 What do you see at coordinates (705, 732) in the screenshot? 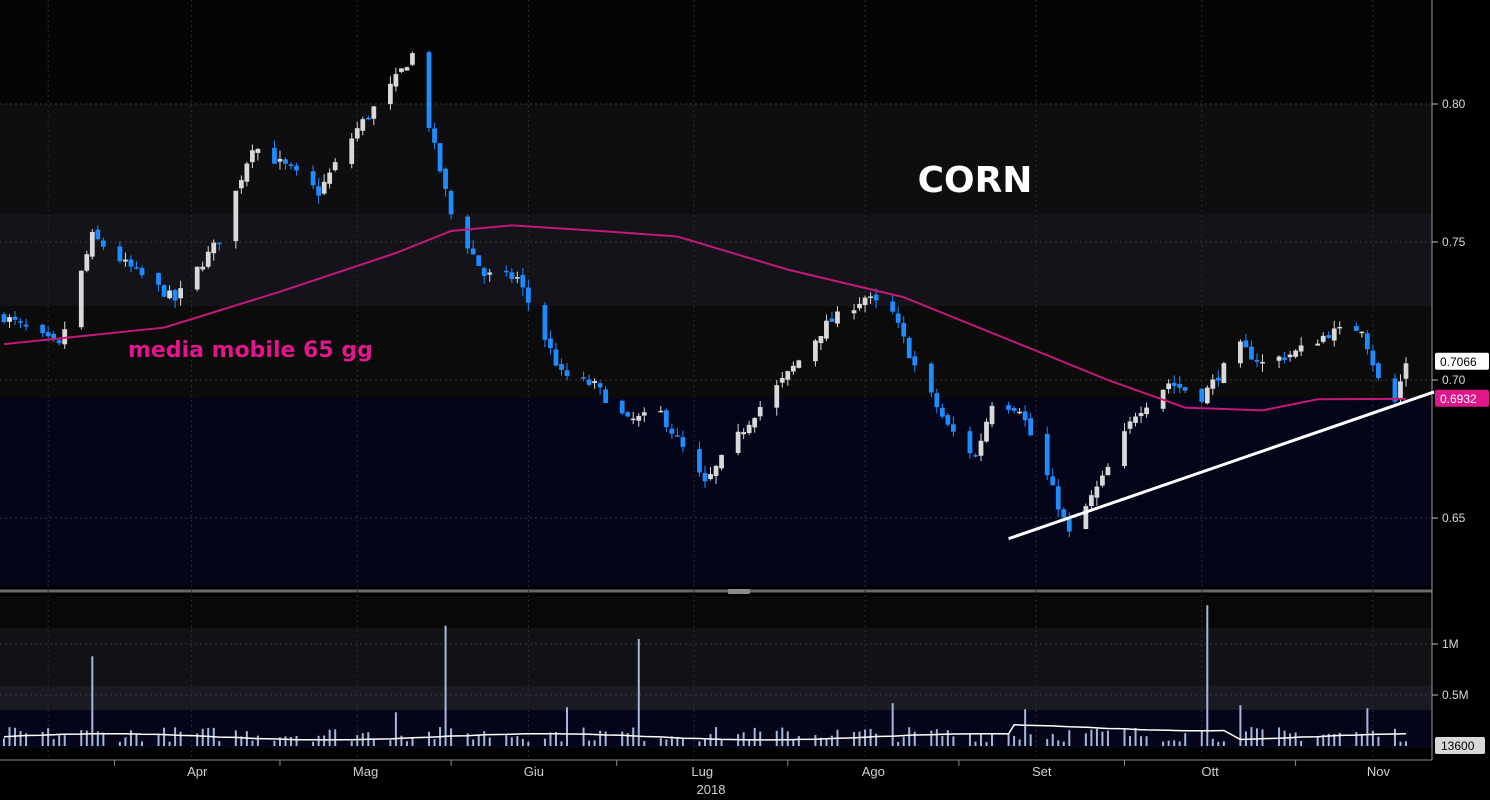
I see `volume-average-line` at bounding box center [705, 732].